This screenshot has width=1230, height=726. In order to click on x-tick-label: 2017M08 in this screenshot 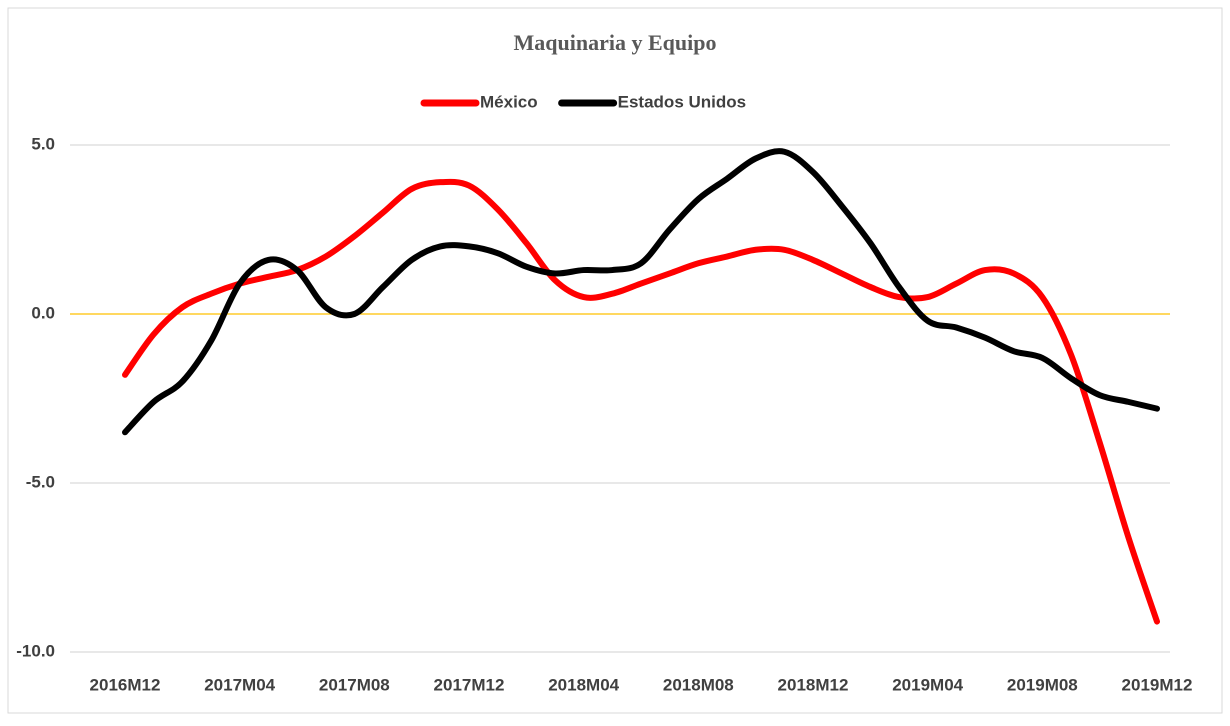, I will do `click(354, 684)`.